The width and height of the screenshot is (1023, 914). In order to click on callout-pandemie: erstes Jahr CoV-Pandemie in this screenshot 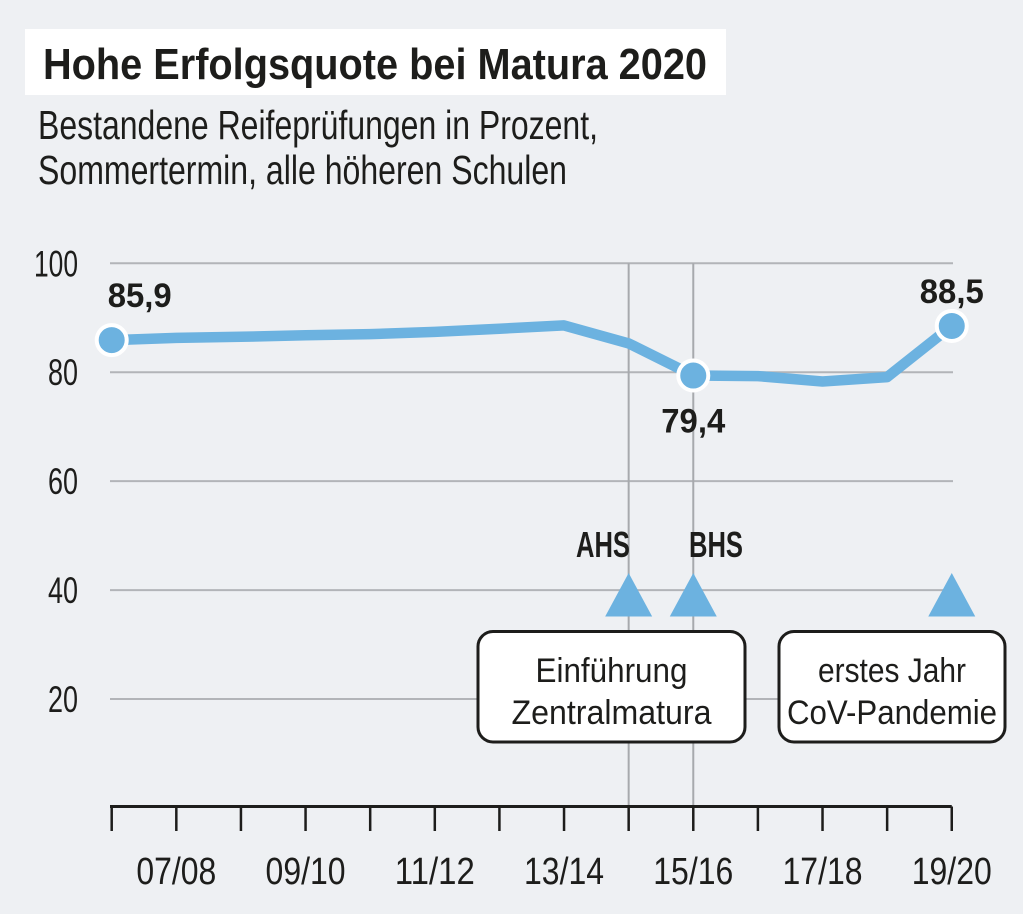, I will do `click(892, 687)`.